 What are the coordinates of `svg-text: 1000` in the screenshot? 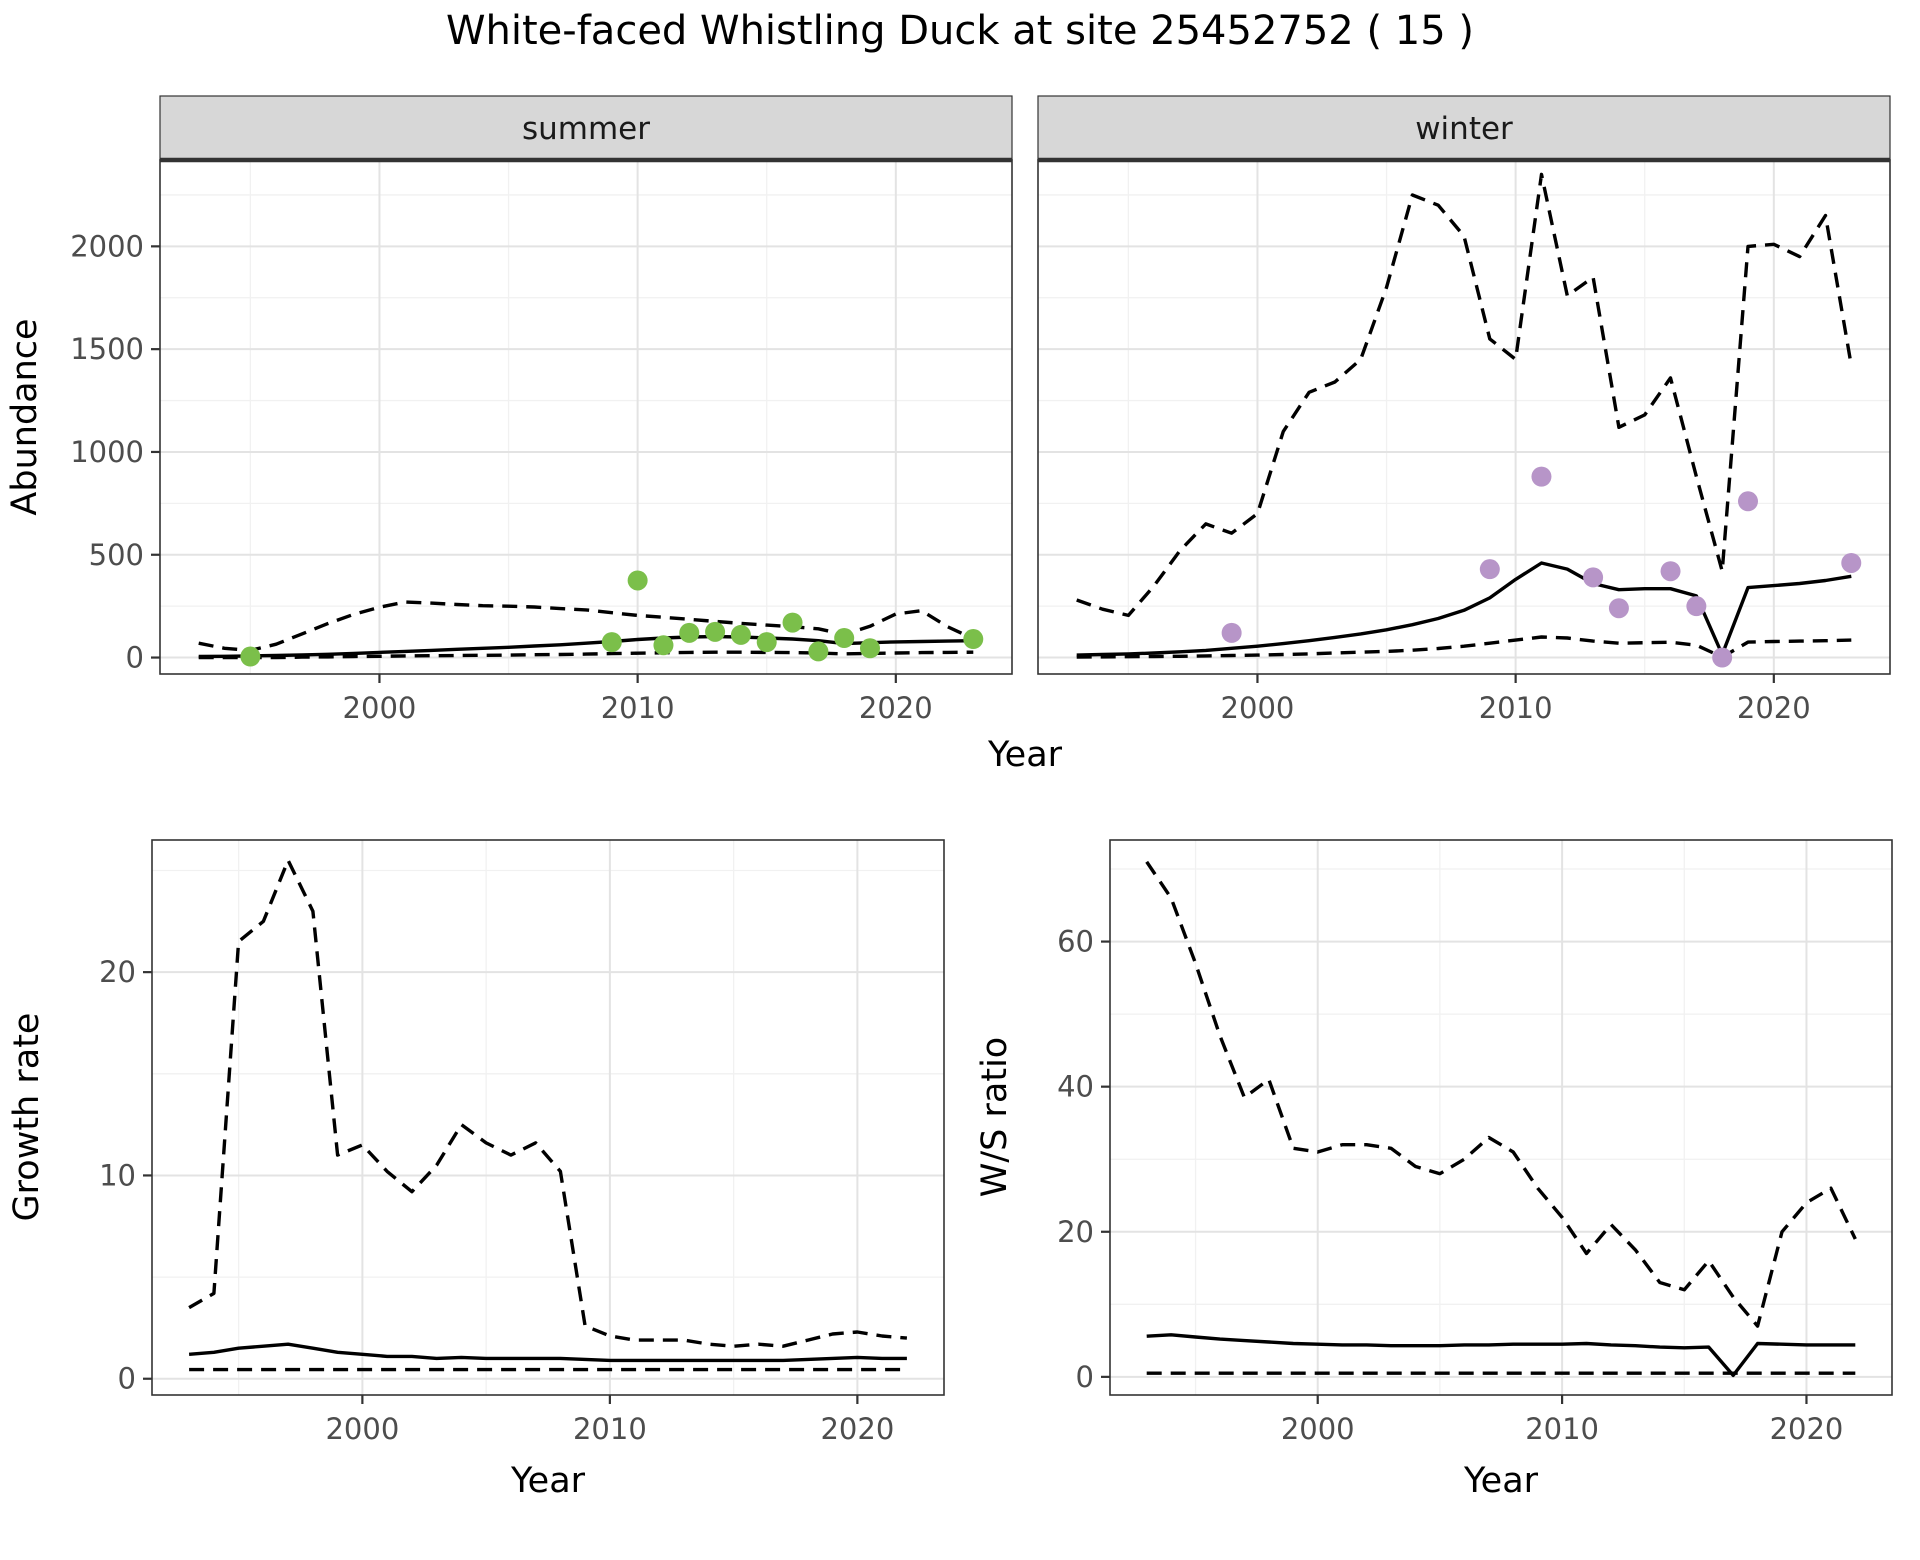 It's located at (107, 452).